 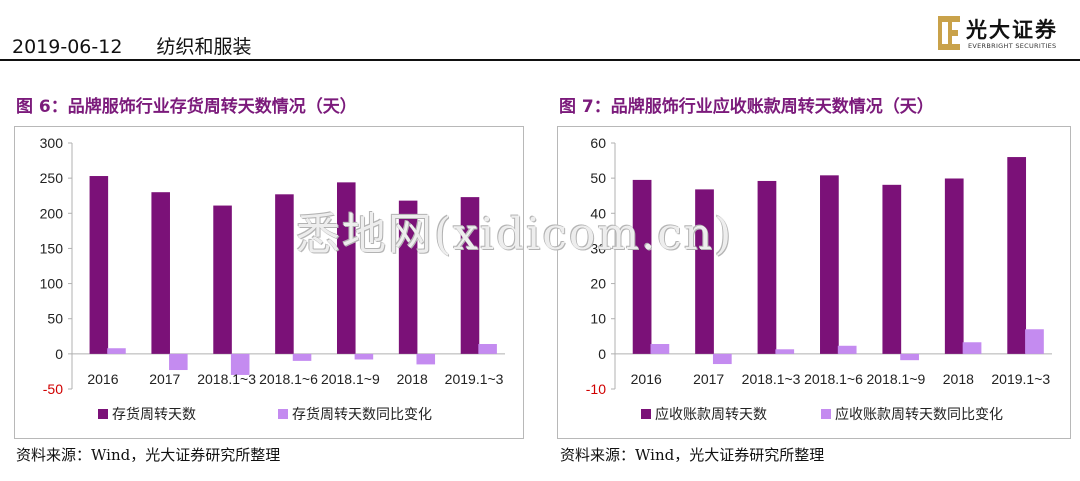 I want to click on source-note-receivables: 资料来源：Wind，光大证券研究所整理, so click(x=692, y=455).